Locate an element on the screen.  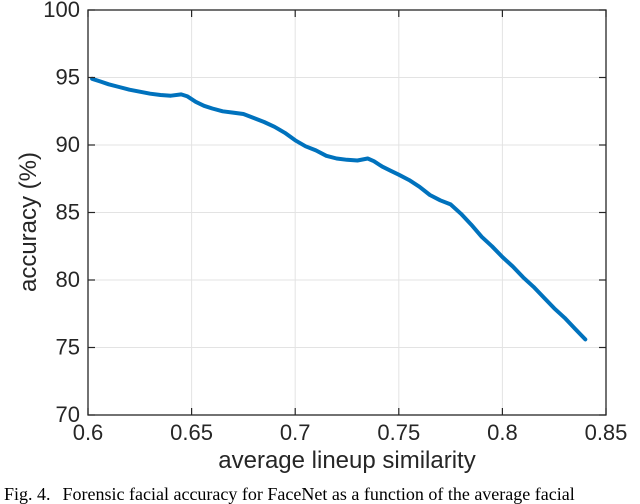
x-tick-label: 0.65 is located at coordinates (191, 432).